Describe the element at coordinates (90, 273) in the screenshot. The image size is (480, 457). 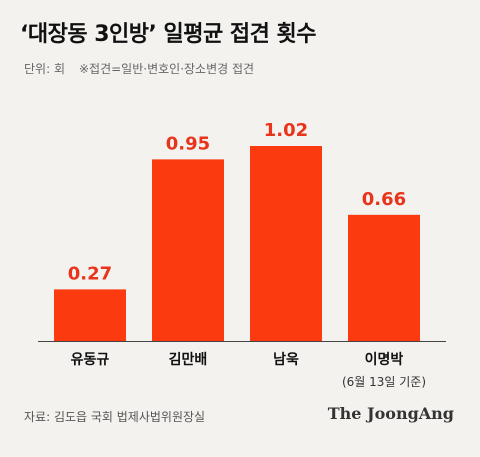
I see `data-label-1: 0.27` at that location.